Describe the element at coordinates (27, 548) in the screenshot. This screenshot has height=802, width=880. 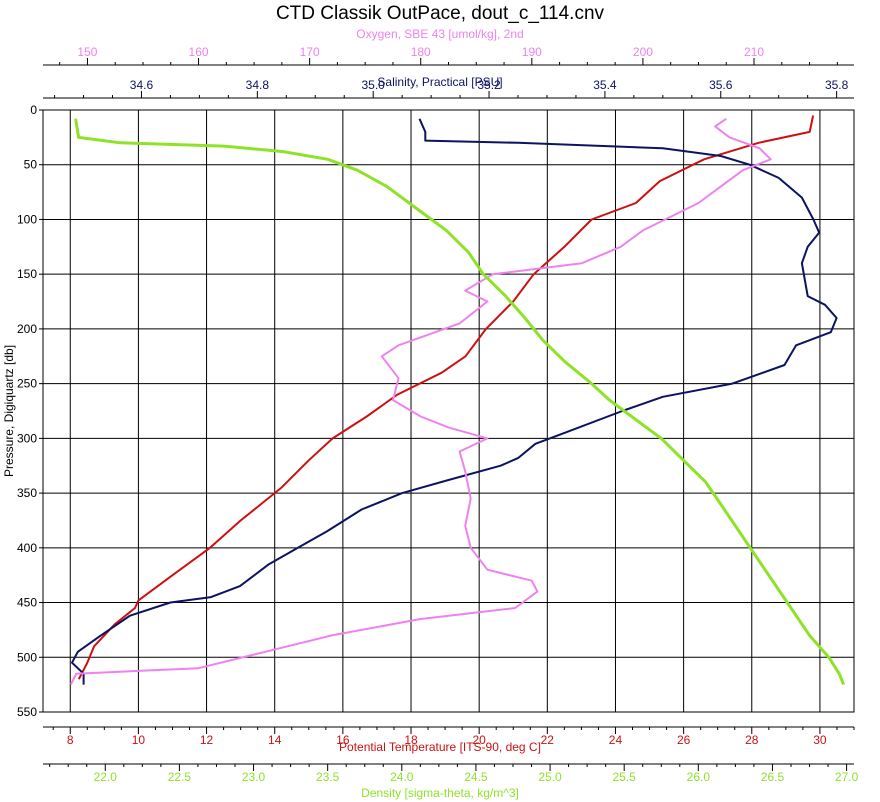
I see `y-tick-label: 400` at that location.